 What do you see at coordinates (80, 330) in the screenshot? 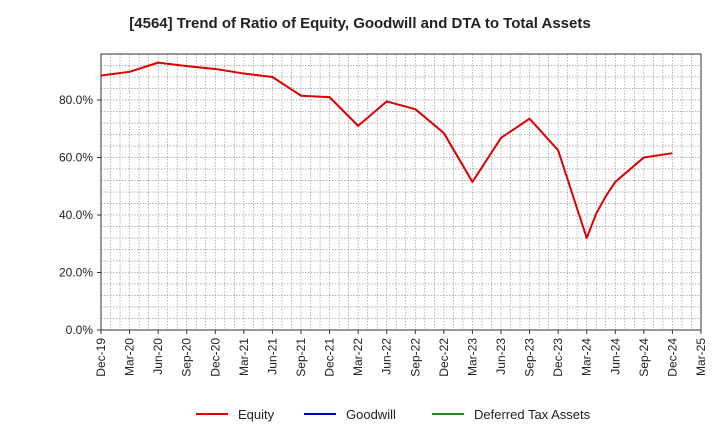
I see `y-tick-label: 0.0%` at bounding box center [80, 330].